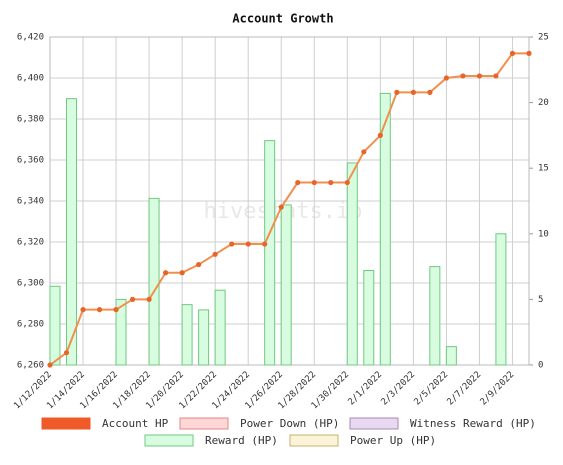 The height and width of the screenshot is (465, 563). Describe the element at coordinates (282, 19) in the screenshot. I see `chart-title: Account Growth` at that location.